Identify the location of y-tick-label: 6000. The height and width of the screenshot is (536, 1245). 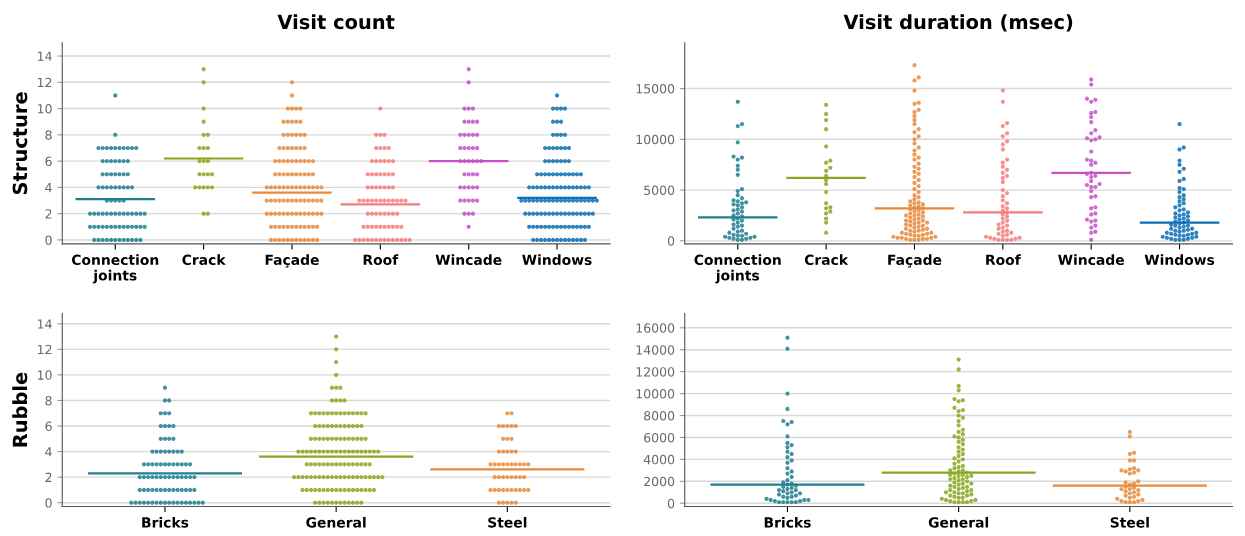
(659, 437).